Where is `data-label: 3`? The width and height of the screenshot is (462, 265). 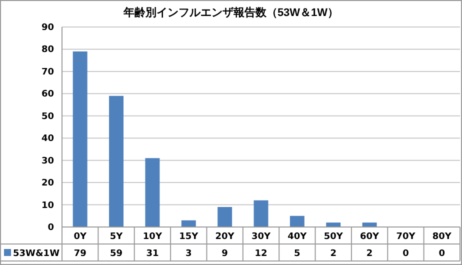
data-label: 3 is located at coordinates (189, 254).